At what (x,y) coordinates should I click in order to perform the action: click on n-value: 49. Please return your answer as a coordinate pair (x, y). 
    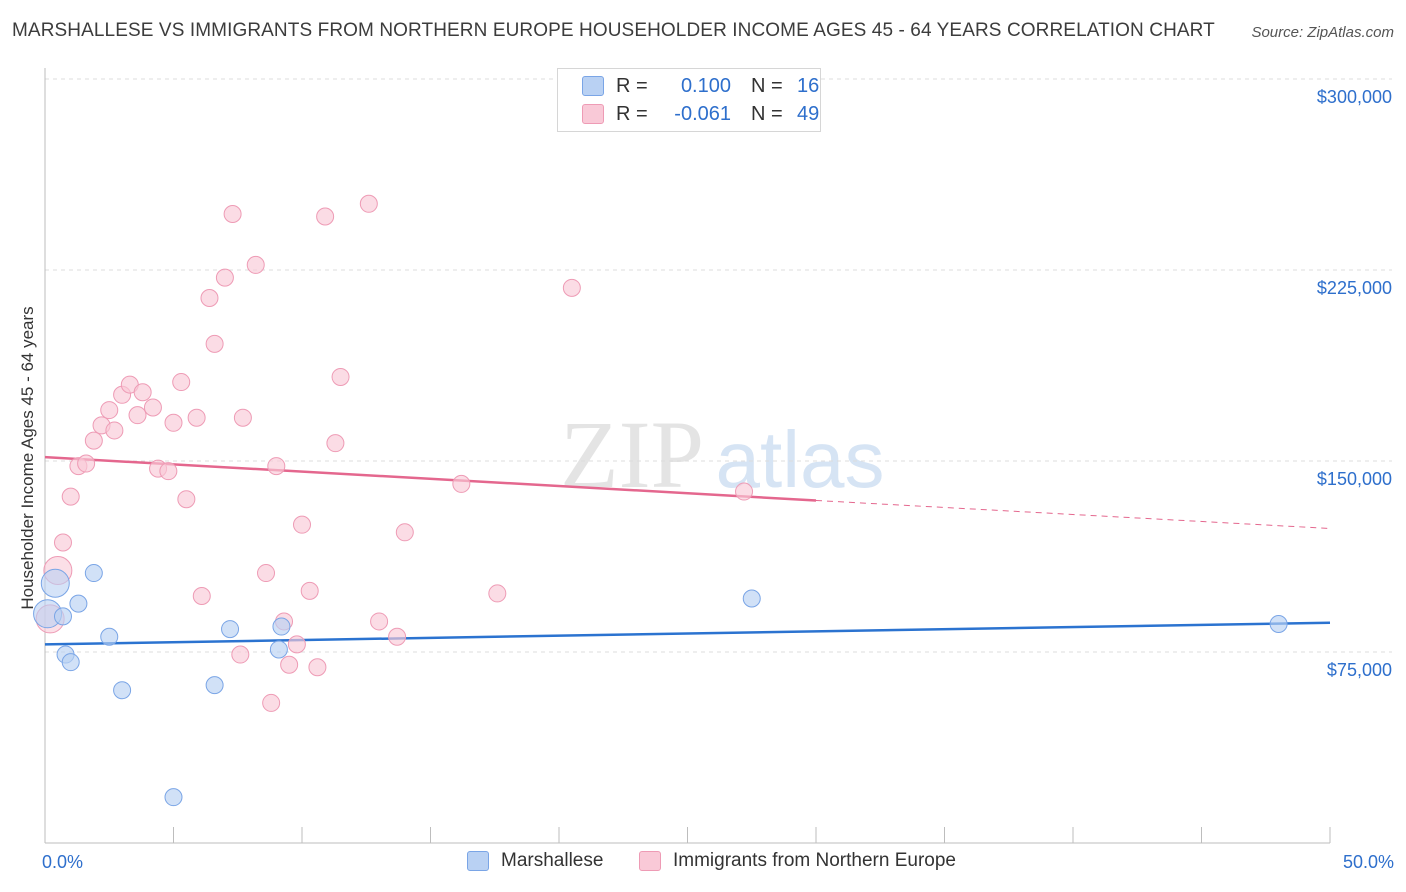
    Looking at the image, I should click on (808, 113).